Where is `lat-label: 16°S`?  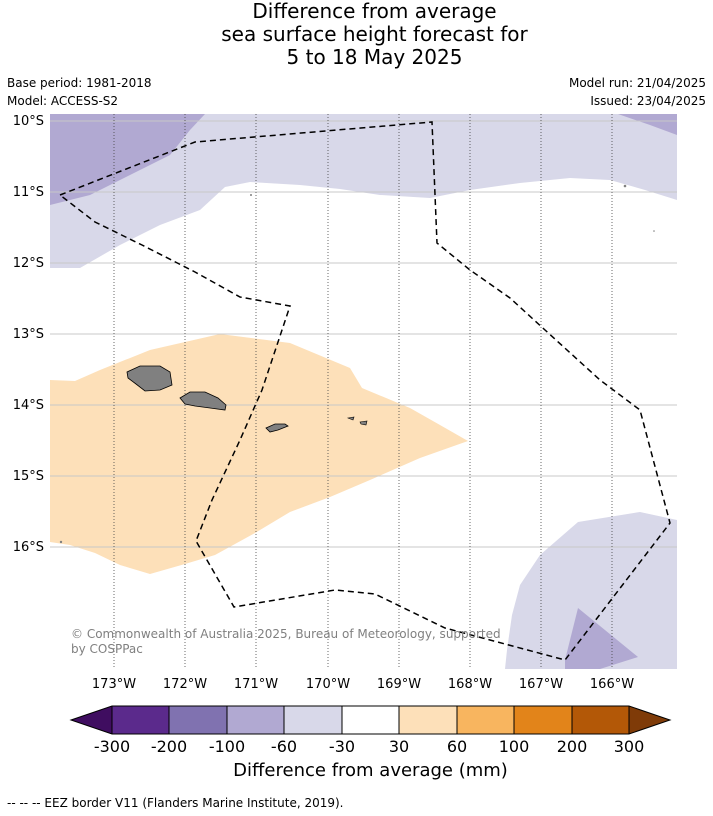
lat-label: 16°S is located at coordinates (28, 547).